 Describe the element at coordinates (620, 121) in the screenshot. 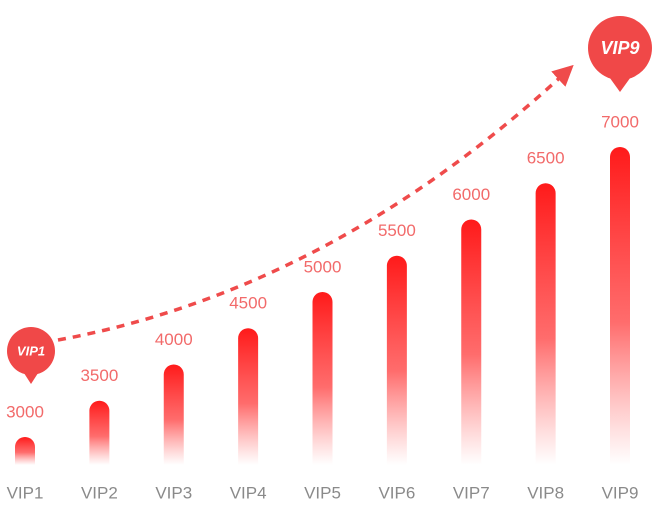

I see `value-label: 7000` at that location.